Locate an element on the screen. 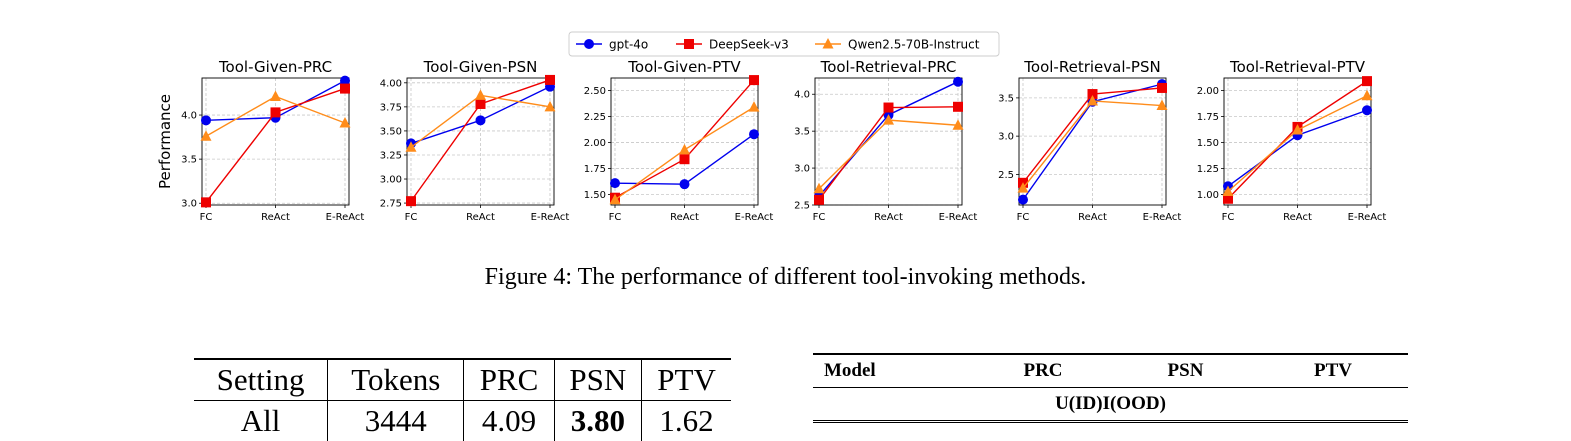  table-header-row: Model PRC PSN PTV is located at coordinates (1110, 371).